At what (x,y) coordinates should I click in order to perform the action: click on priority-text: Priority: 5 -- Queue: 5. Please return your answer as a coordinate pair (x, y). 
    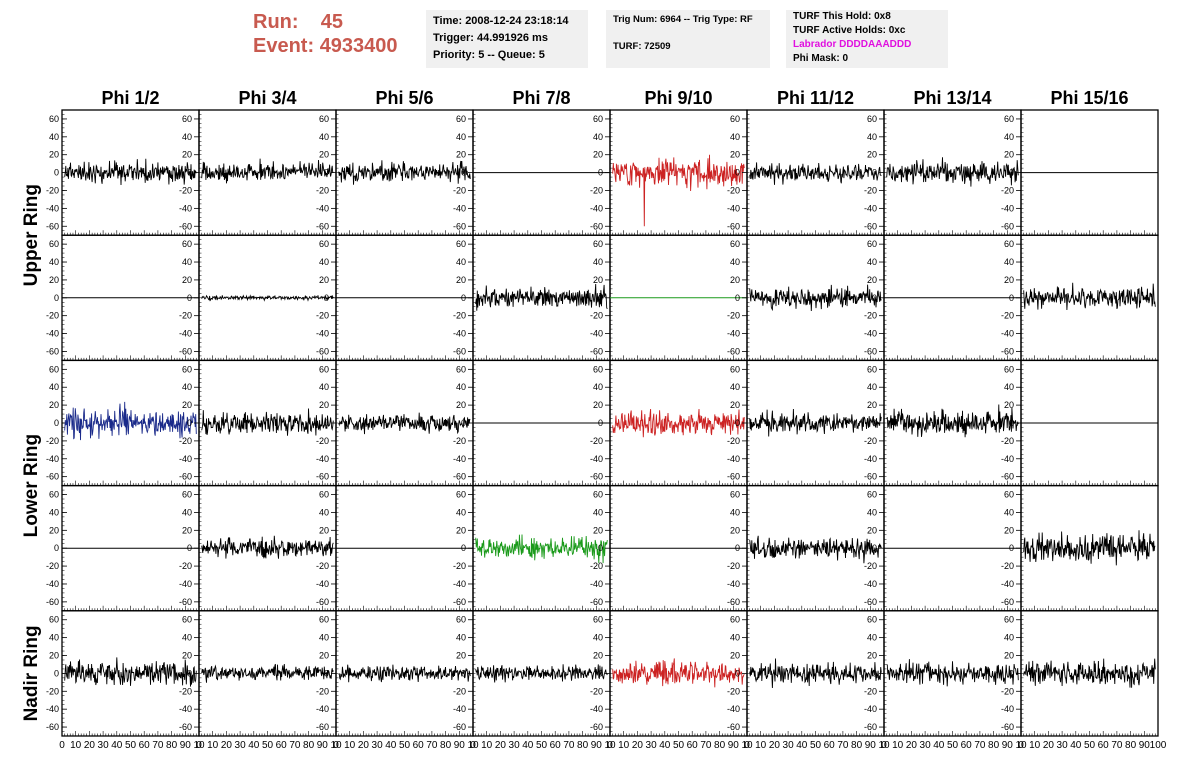
    Looking at the image, I should click on (489, 55).